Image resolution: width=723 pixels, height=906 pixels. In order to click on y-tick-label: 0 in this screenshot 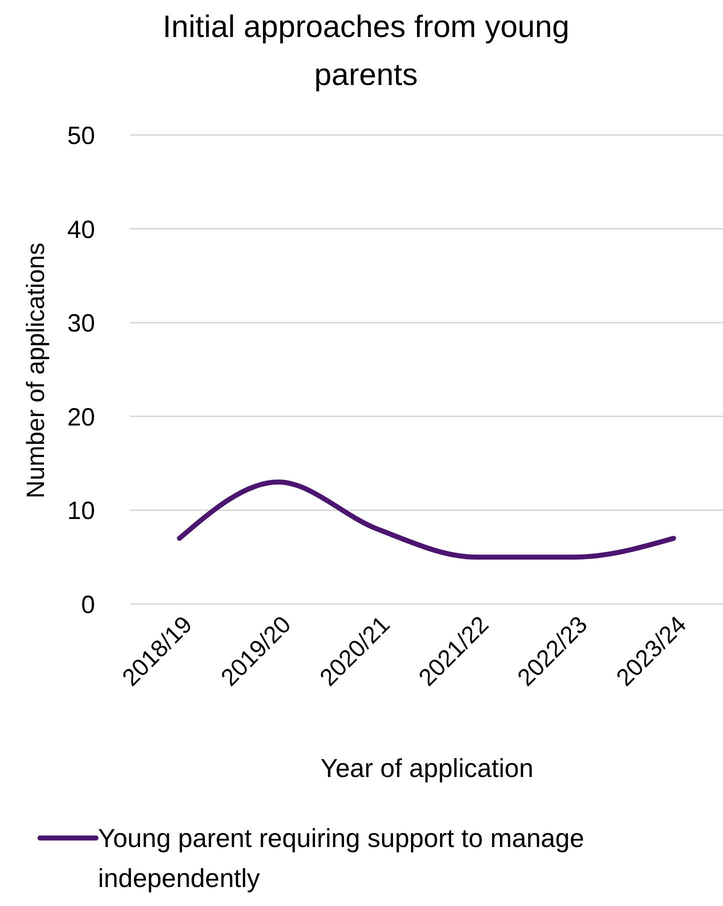, I will do `click(88, 605)`.